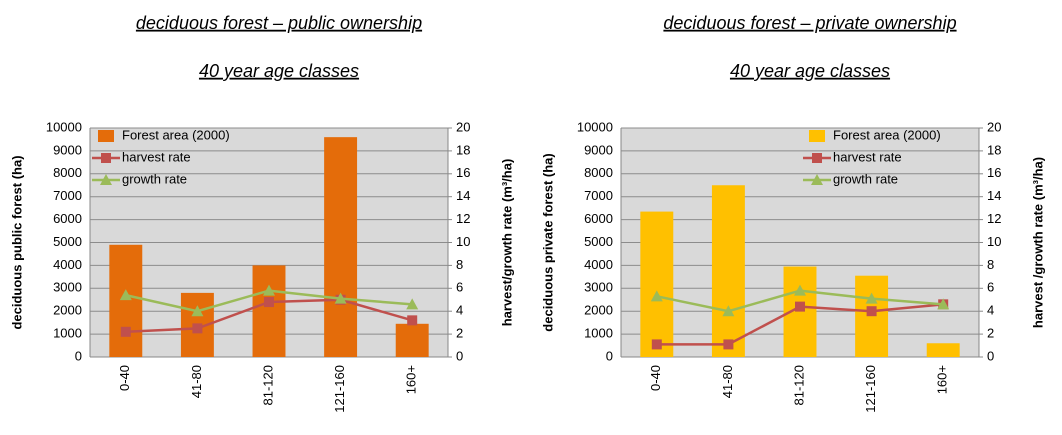 The image size is (1062, 435). I want to click on x-tick-label: 160+, so click(942, 379).